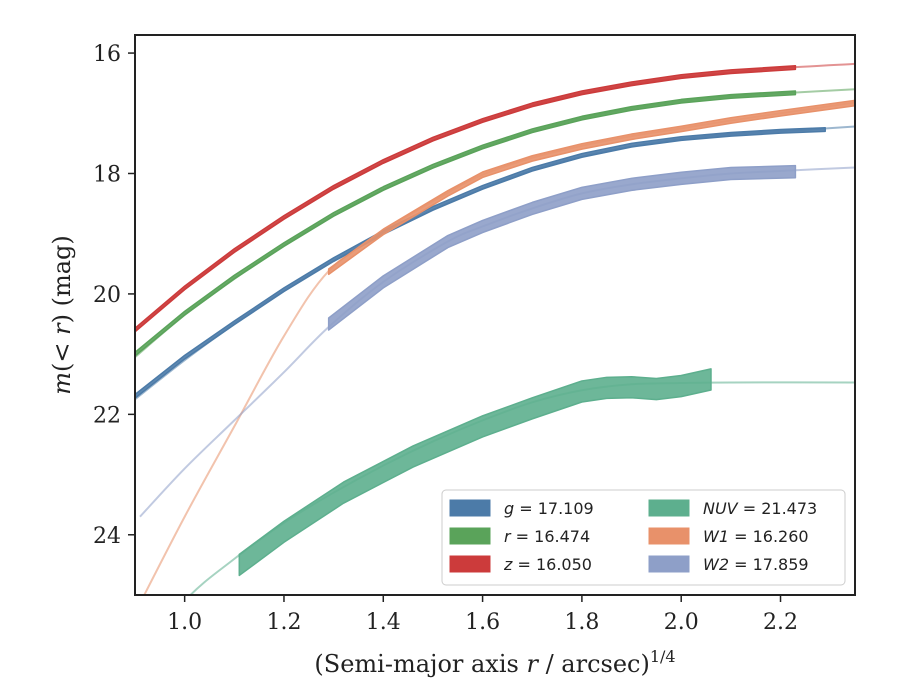 The width and height of the screenshot is (900, 700). What do you see at coordinates (756, 564) in the screenshot?
I see `legend-label-w2: W2 = 17.859` at bounding box center [756, 564].